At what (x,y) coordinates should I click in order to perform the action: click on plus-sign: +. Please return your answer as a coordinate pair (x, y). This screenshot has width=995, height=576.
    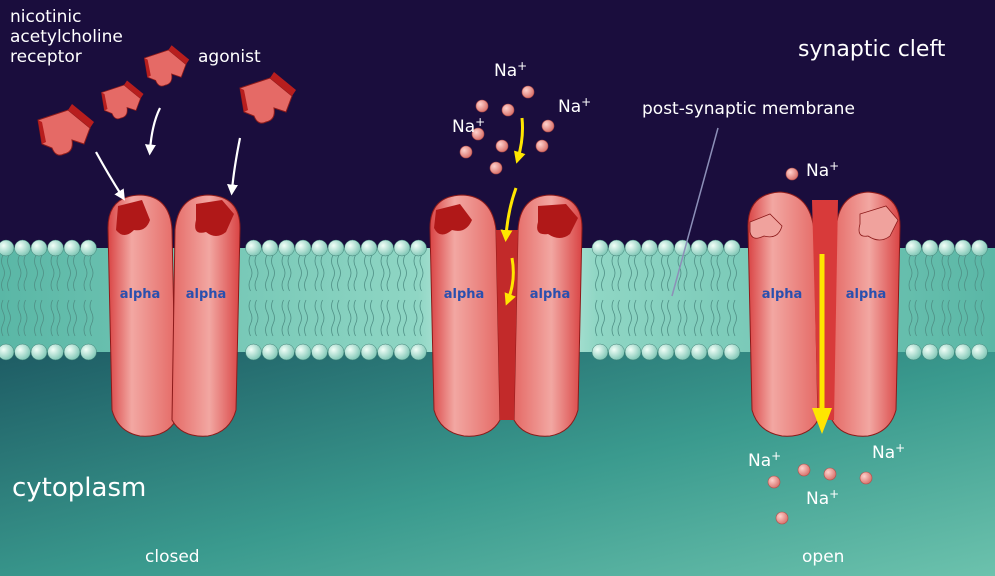
    Looking at the image, I should click on (522, 66).